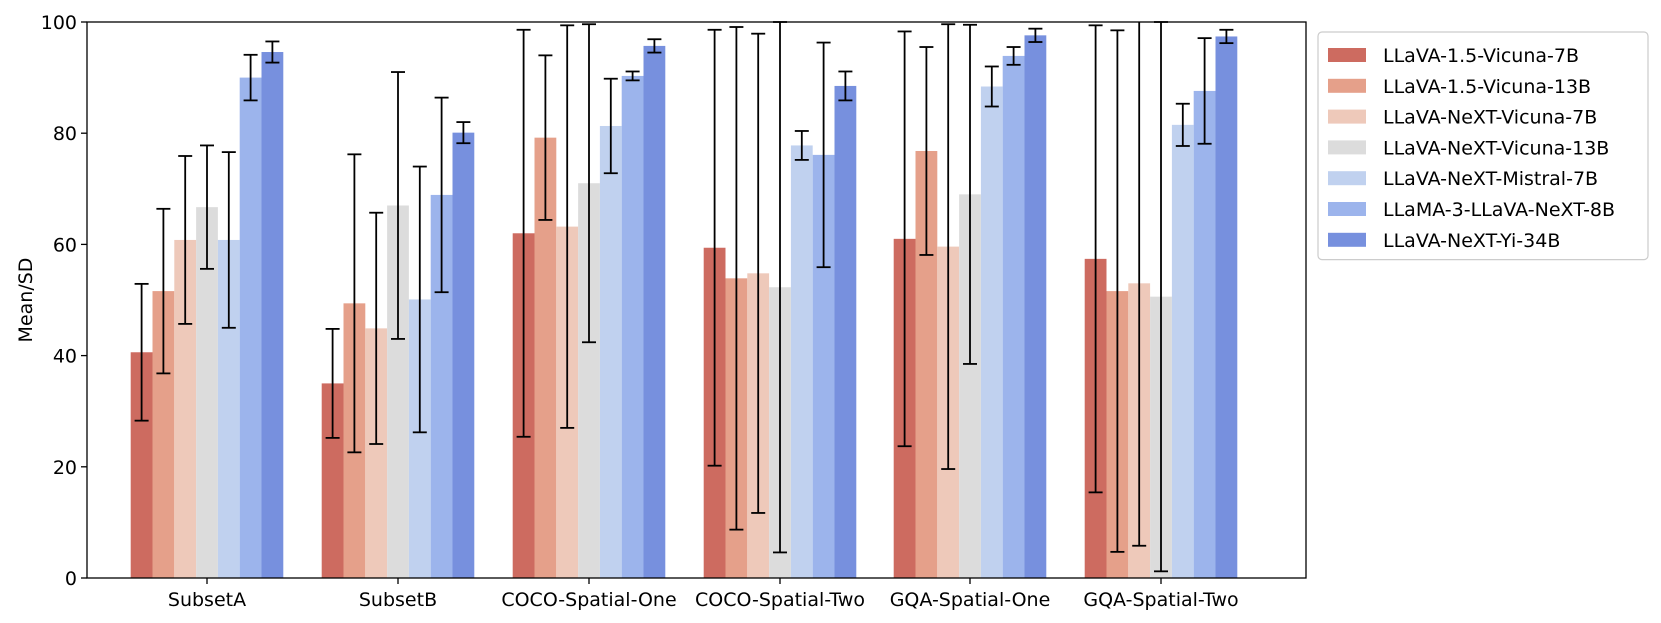 Image resolution: width=1661 pixels, height=623 pixels. What do you see at coordinates (71, 579) in the screenshot?
I see `y-tick-label-0: 0` at bounding box center [71, 579].